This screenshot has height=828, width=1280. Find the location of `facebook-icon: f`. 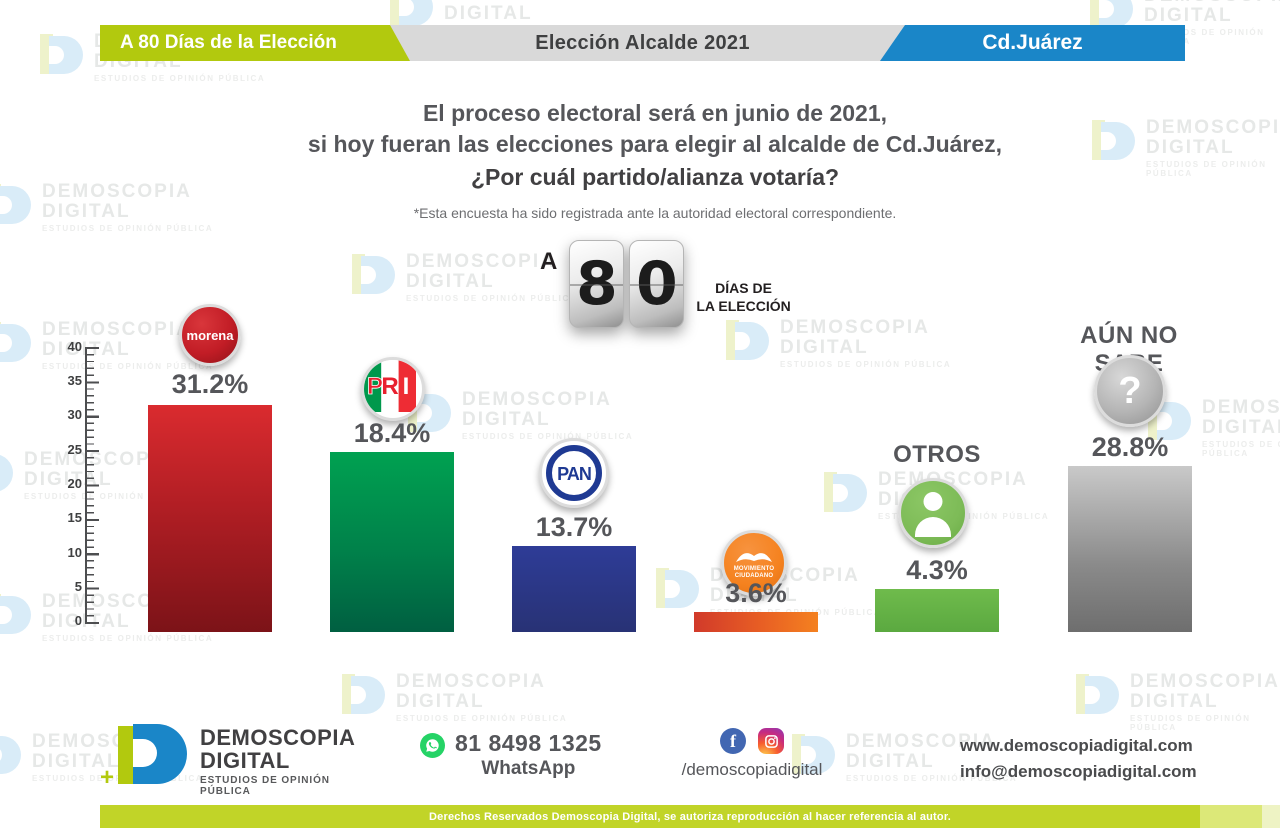

facebook-icon: f is located at coordinates (733, 741).